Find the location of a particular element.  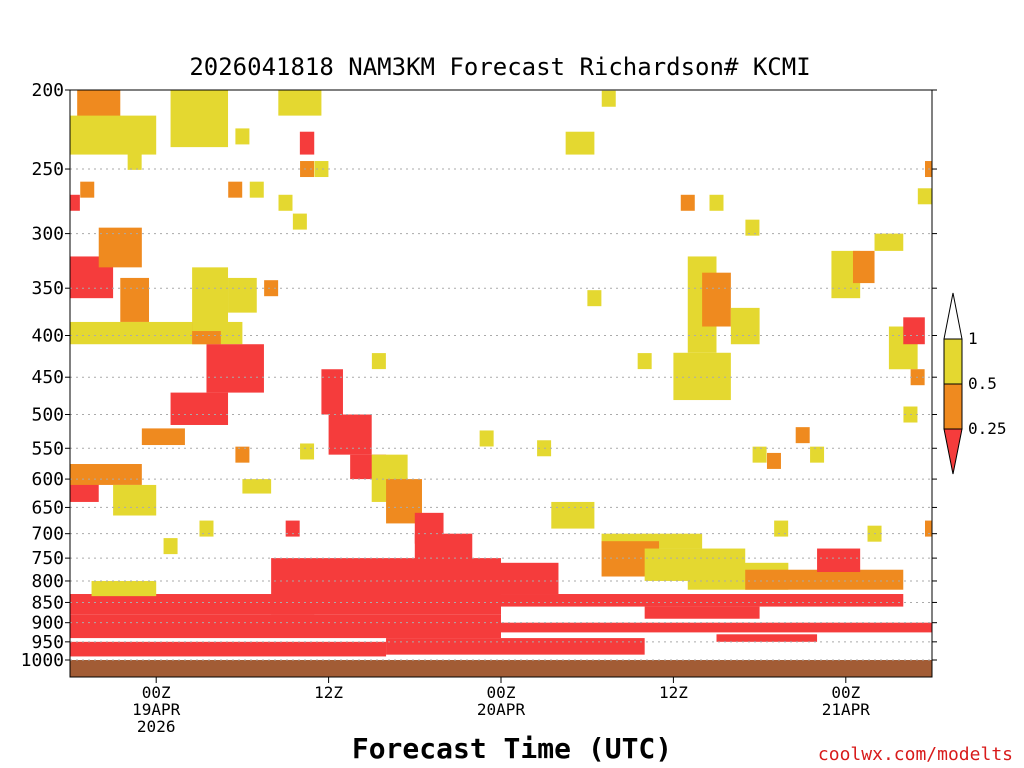

x-tick-label: 2026 is located at coordinates (156, 726).